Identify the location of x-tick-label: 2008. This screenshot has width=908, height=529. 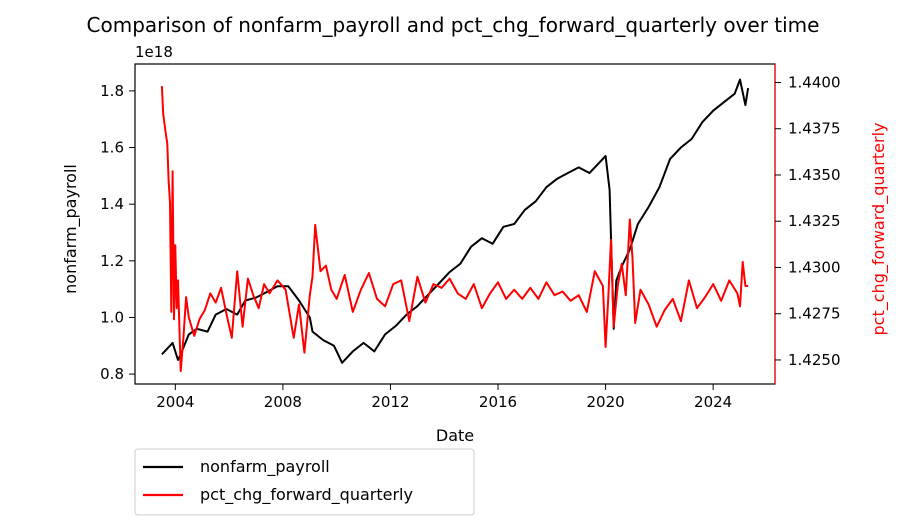
(283, 402).